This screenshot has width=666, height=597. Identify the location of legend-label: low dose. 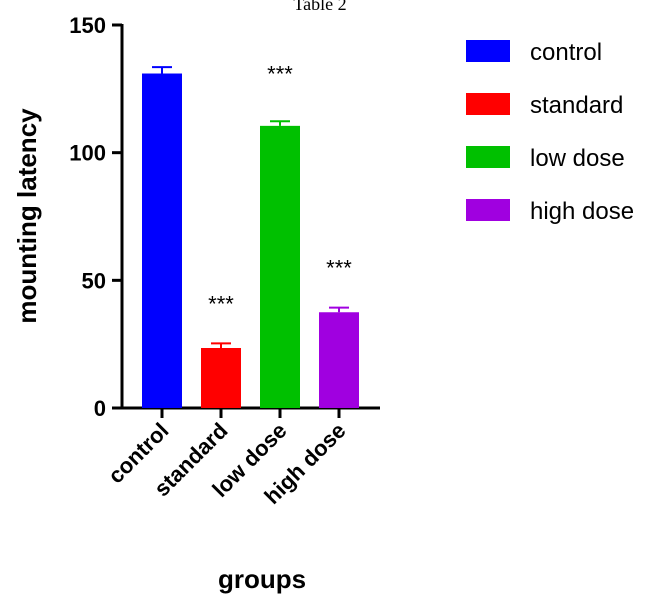
(577, 158).